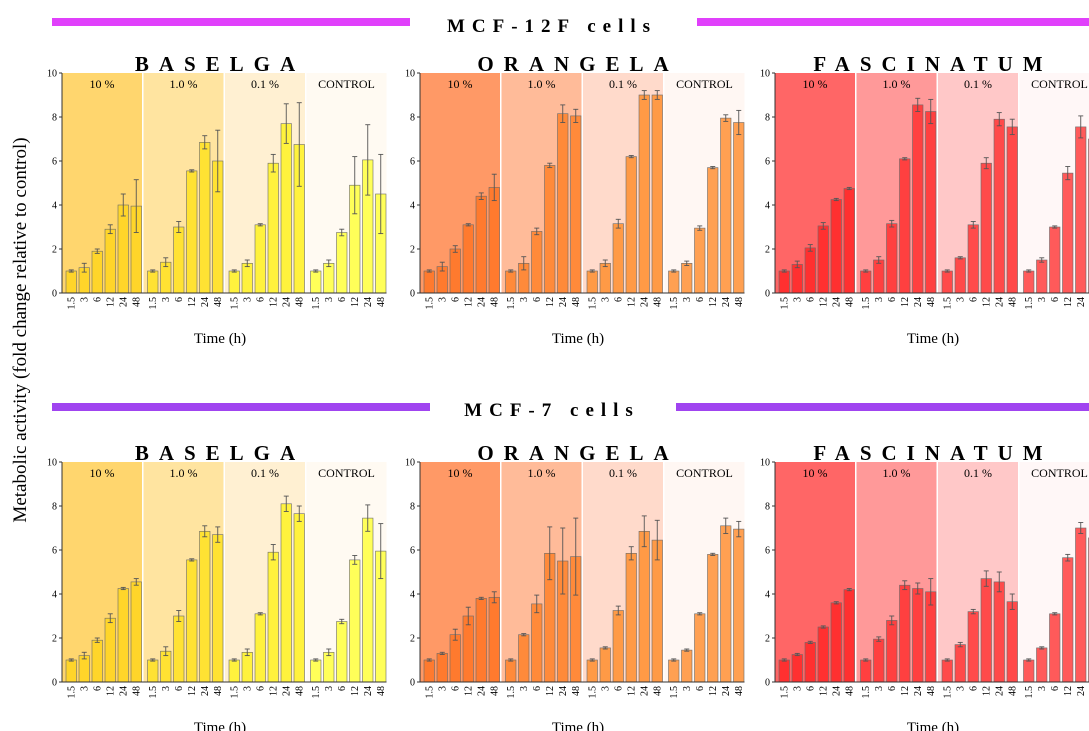  I want to click on mcf12f-banner: MCF-12F cells, so click(570, 26).